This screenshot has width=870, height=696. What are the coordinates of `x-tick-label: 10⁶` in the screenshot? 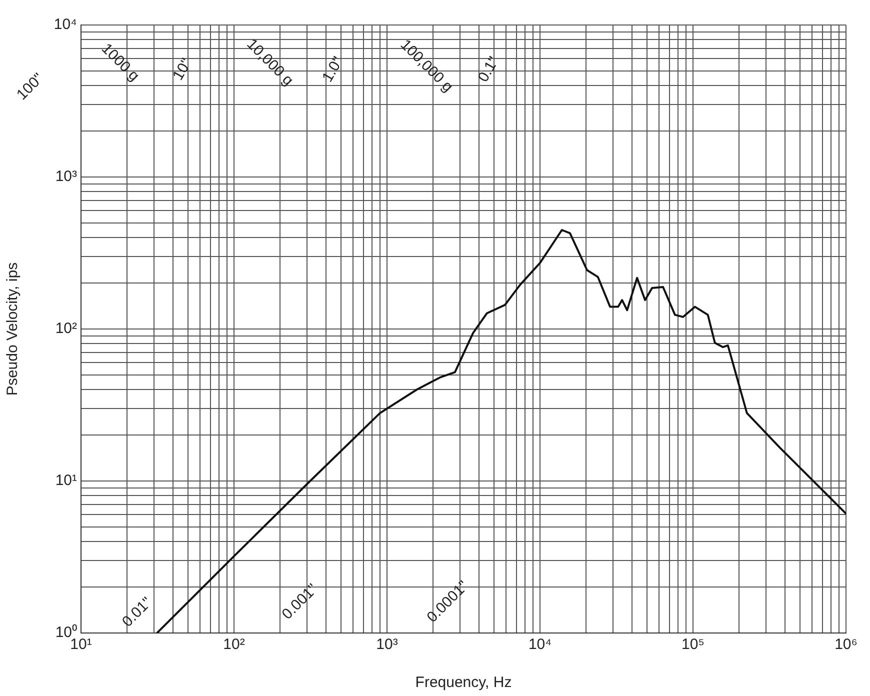 It's located at (846, 645).